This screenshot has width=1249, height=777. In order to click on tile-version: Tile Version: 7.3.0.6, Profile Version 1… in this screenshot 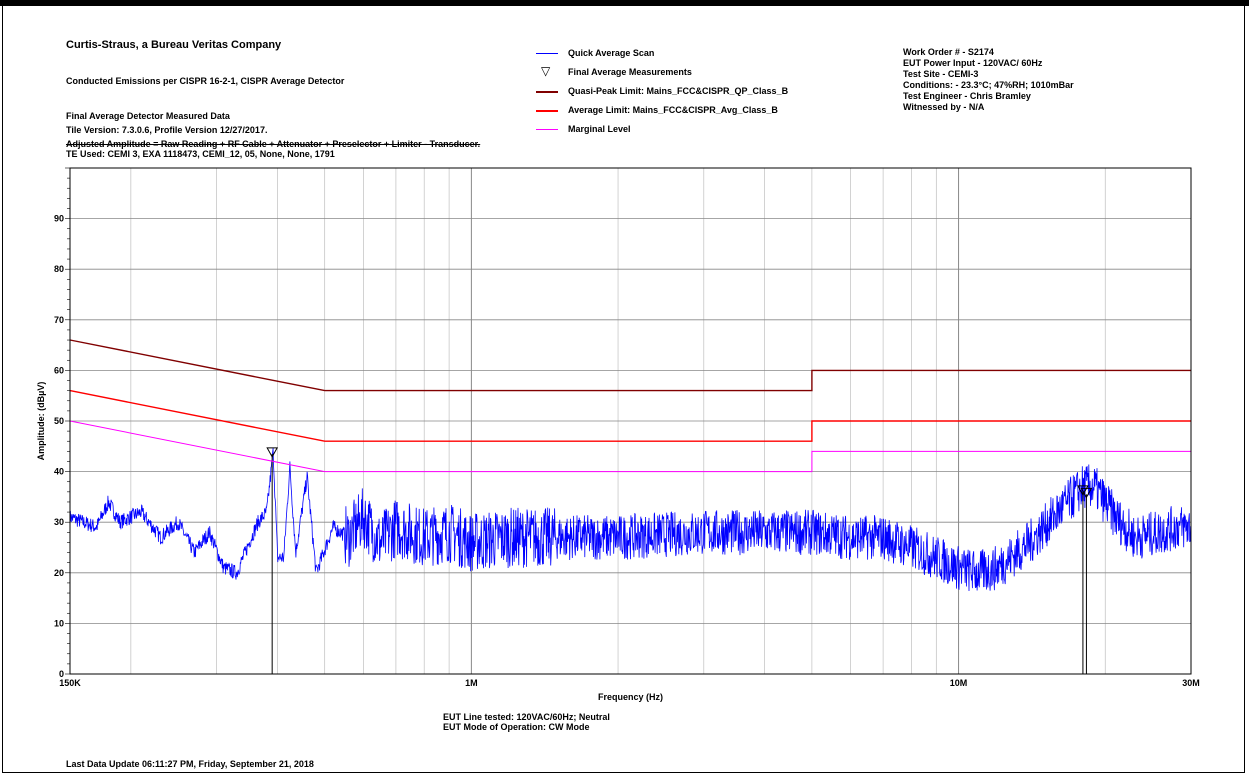, I will do `click(167, 130)`.